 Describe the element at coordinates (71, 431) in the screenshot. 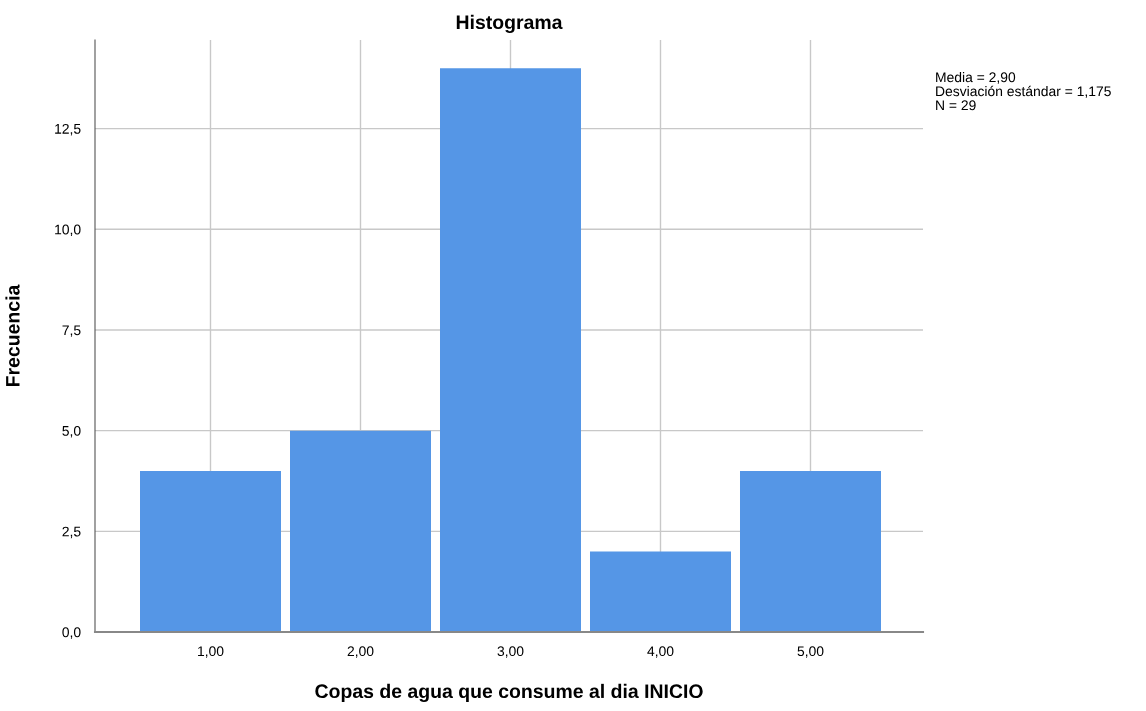

I see `y-tick-label: 5,0` at that location.